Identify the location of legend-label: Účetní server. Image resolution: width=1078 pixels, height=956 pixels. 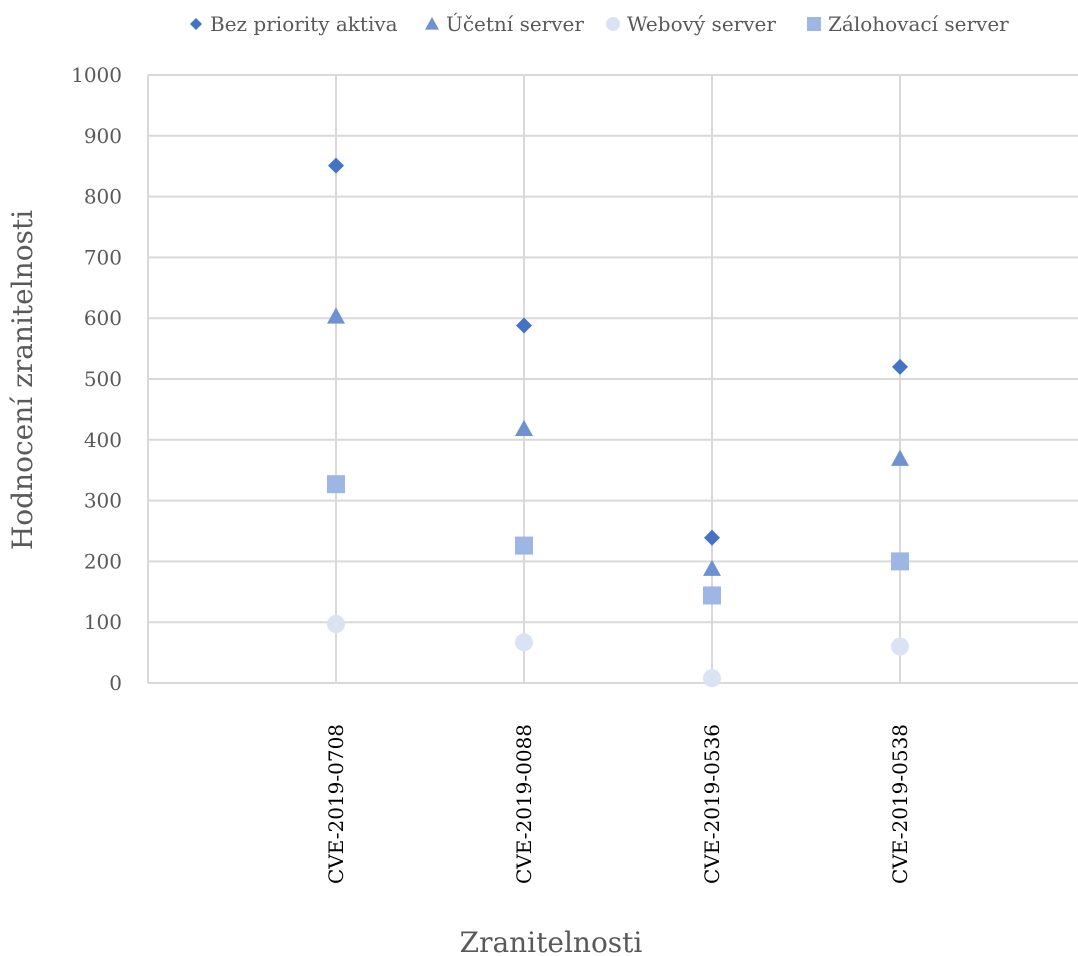
(515, 23).